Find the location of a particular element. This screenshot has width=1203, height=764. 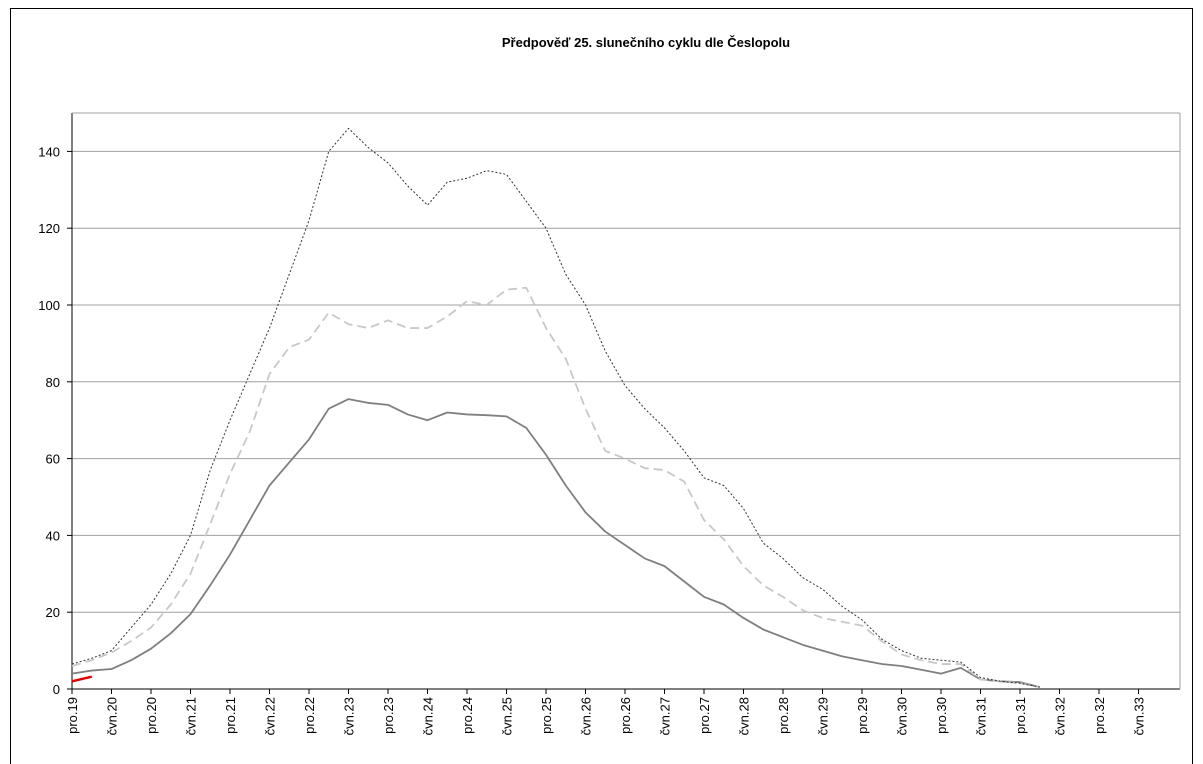

x-tick-label: čvn.27 is located at coordinates (665, 716).